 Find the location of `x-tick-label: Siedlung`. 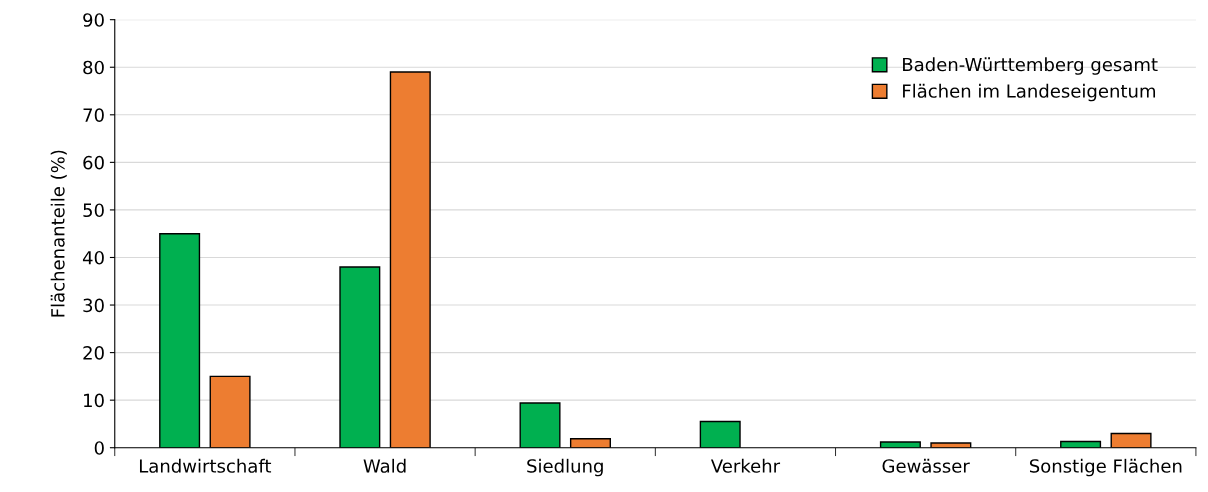

x-tick-label: Siedlung is located at coordinates (565, 467).